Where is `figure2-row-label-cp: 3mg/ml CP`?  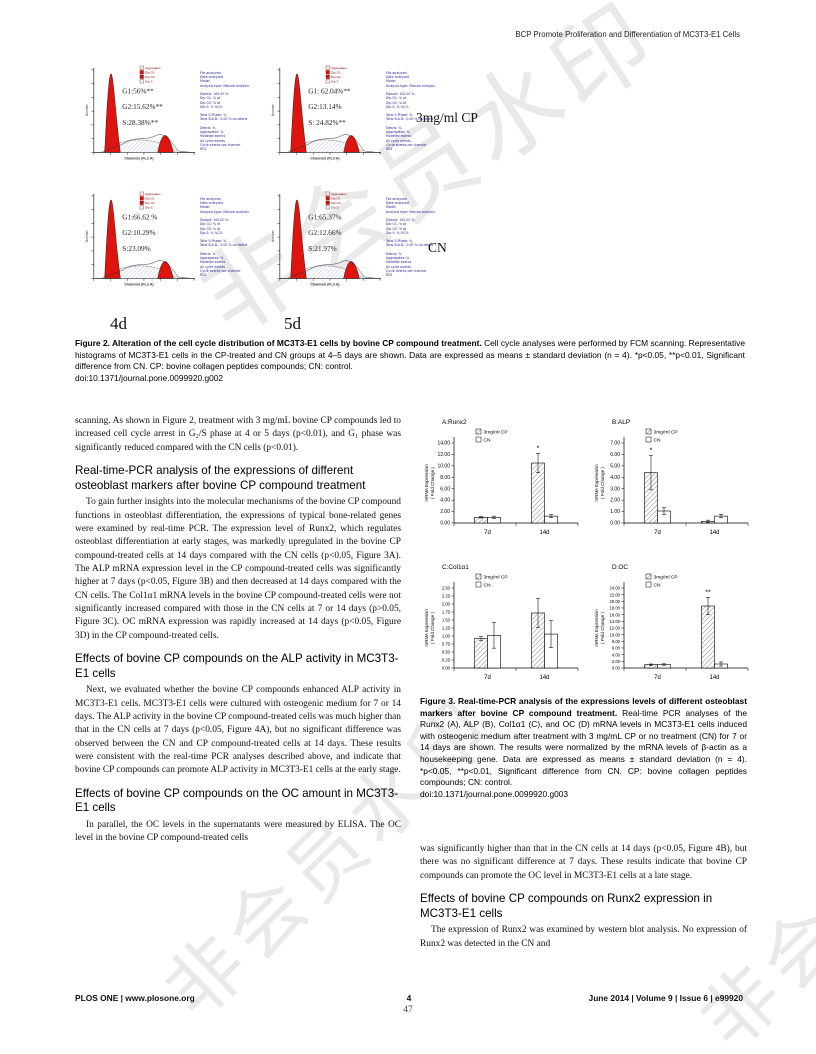
figure2-row-label-cp: 3mg/ml CP is located at coordinates (447, 117).